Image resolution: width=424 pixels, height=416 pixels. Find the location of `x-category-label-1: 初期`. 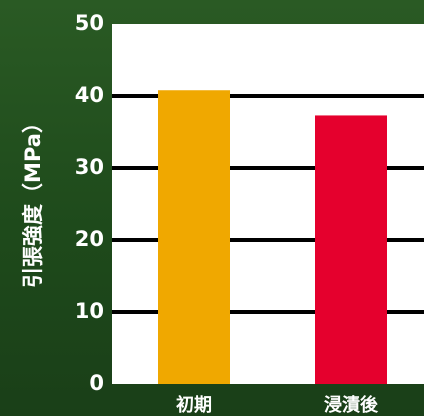

x-category-label-1: 初期 is located at coordinates (194, 405).